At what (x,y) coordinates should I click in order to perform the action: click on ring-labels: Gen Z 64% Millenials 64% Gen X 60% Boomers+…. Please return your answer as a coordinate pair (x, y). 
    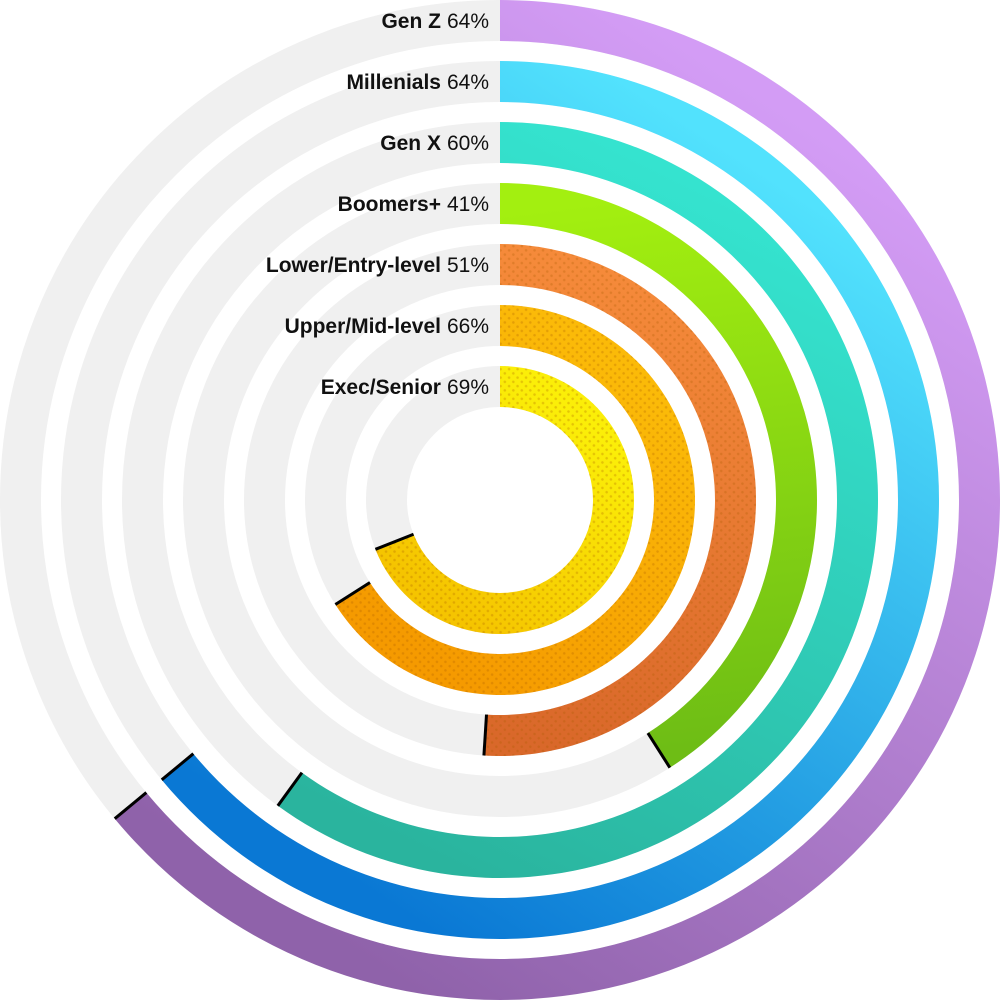
    Looking at the image, I should click on (377, 204).